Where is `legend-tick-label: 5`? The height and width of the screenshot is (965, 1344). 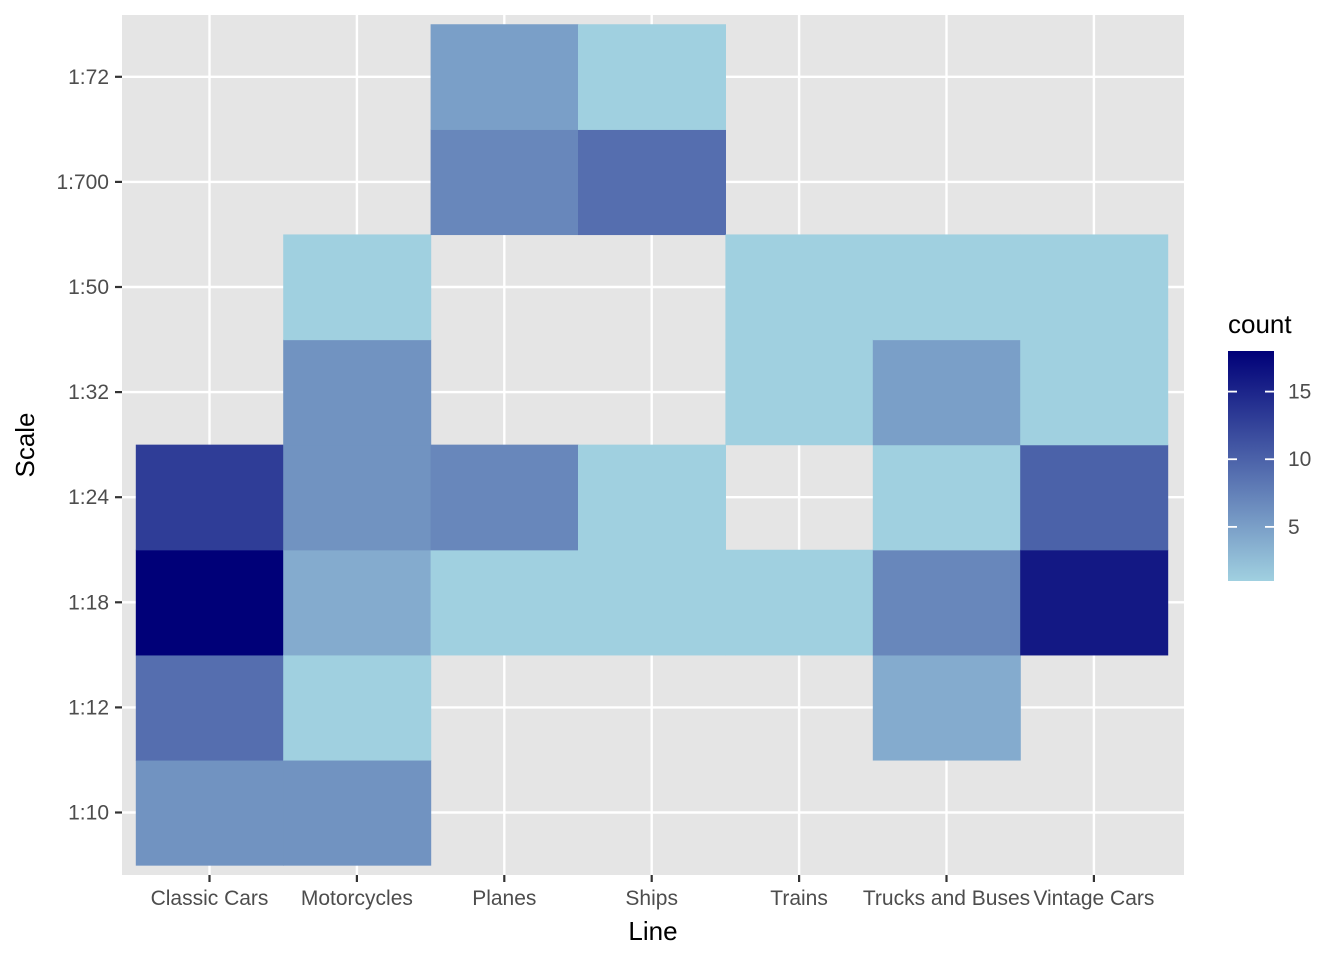
legend-tick-label: 5 is located at coordinates (1294, 527).